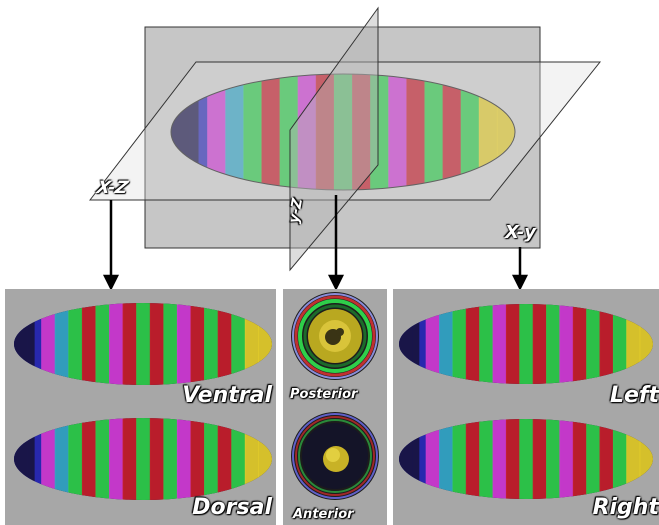 This screenshot has height=525, width=659. What do you see at coordinates (334, 139) in the screenshot?
I see `yz-plane` at bounding box center [334, 139].